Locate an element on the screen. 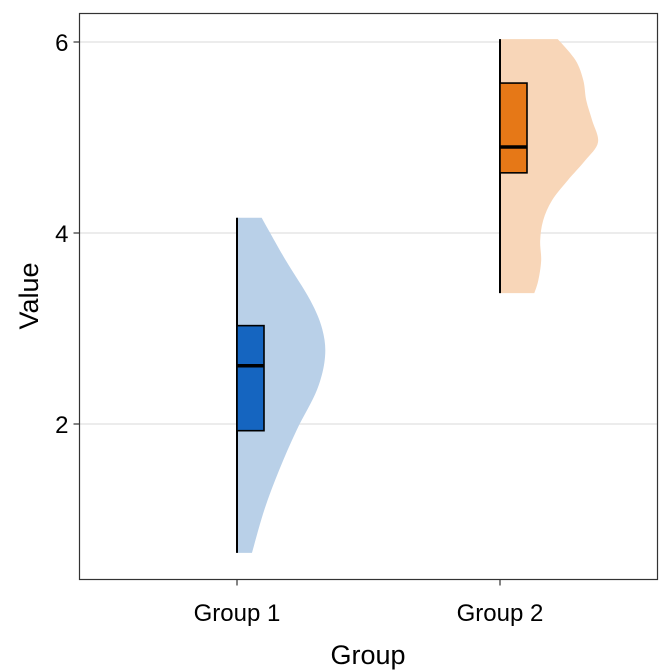 The image size is (672, 672). y-tick-label: 2 is located at coordinates (61, 425).